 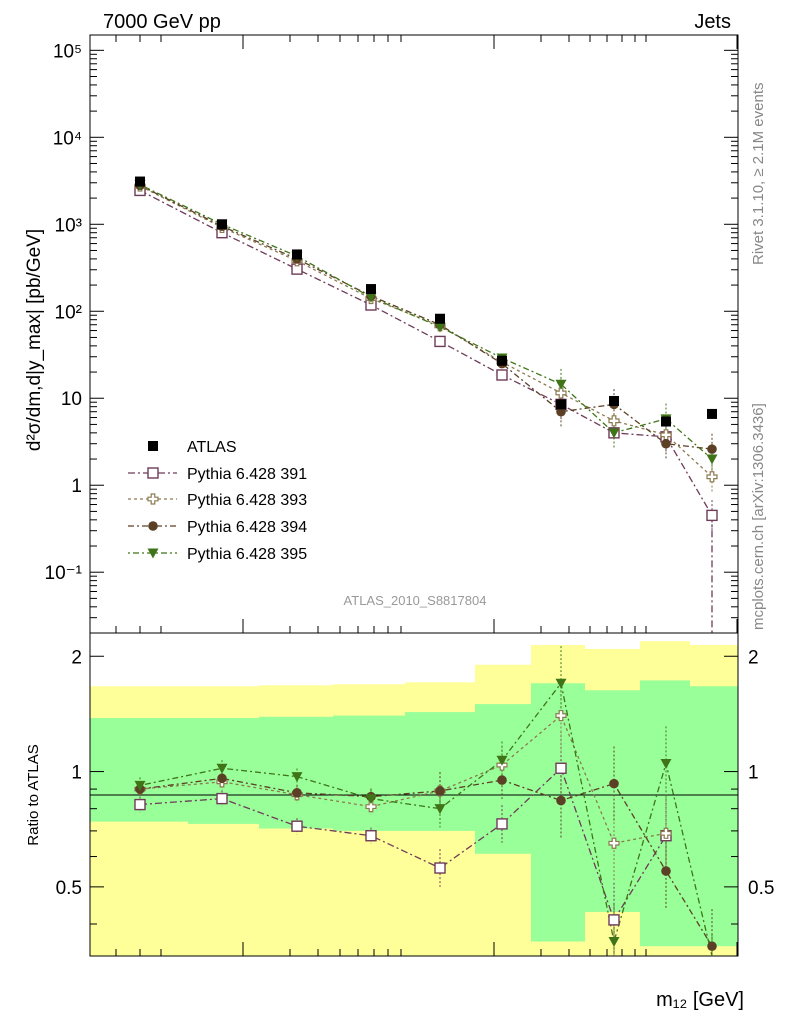 What do you see at coordinates (247, 500) in the screenshot?
I see `legend-label: Pythia 6.428 393` at bounding box center [247, 500].